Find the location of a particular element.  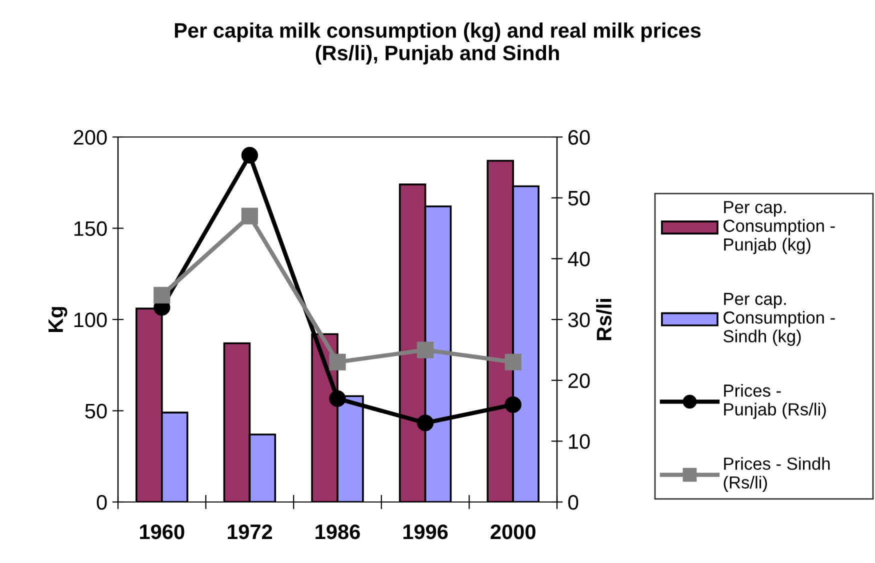

y2-tick-label: 10 is located at coordinates (579, 441).